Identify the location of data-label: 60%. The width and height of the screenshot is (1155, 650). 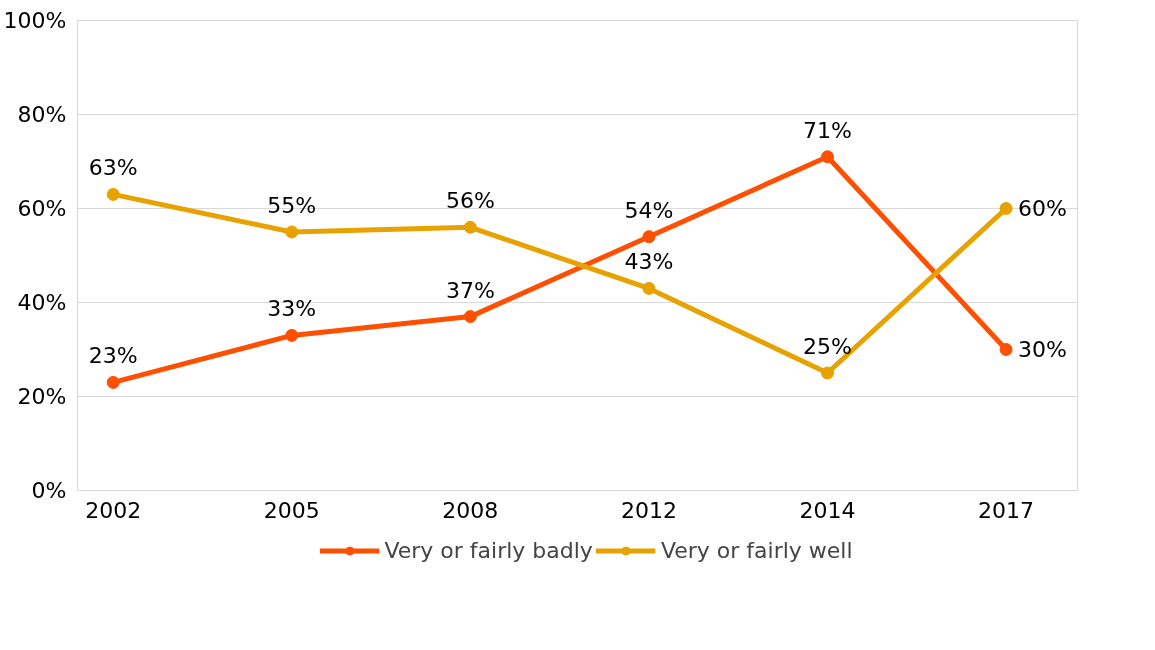
(1042, 208).